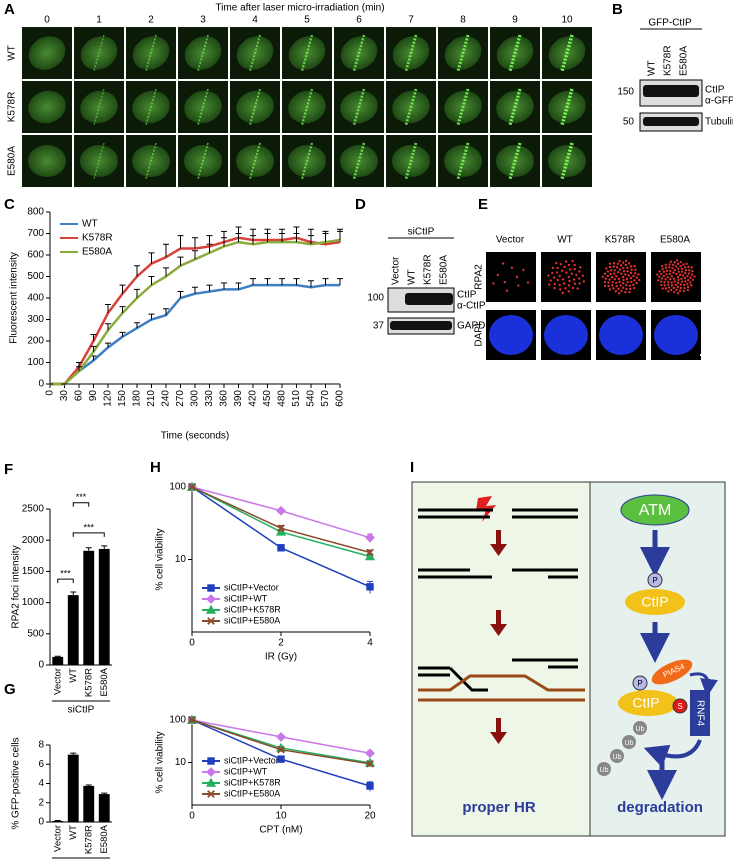 This screenshot has width=733, height=859. I want to click on mw-marker: 50, so click(629, 122).